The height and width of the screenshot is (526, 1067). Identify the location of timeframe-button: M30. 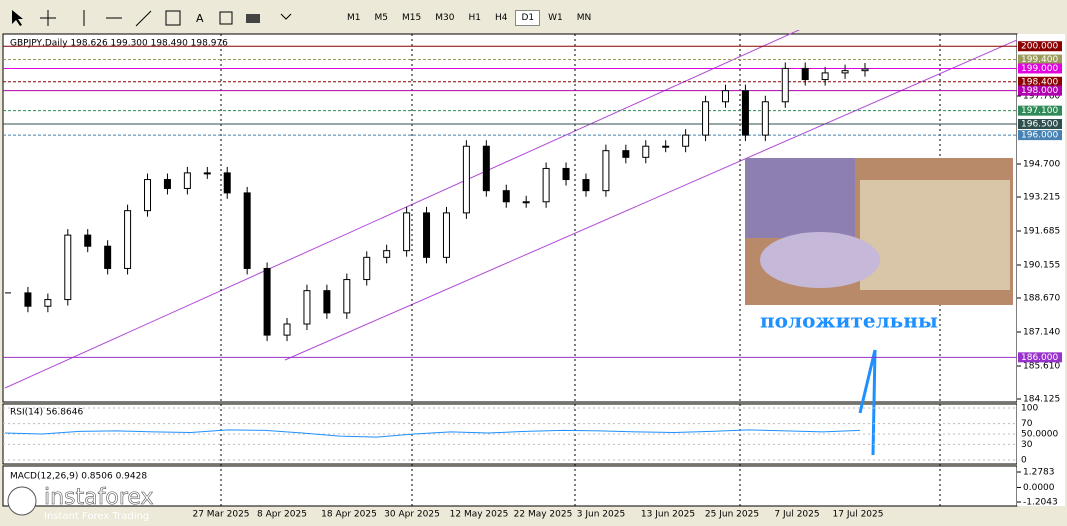
(445, 18).